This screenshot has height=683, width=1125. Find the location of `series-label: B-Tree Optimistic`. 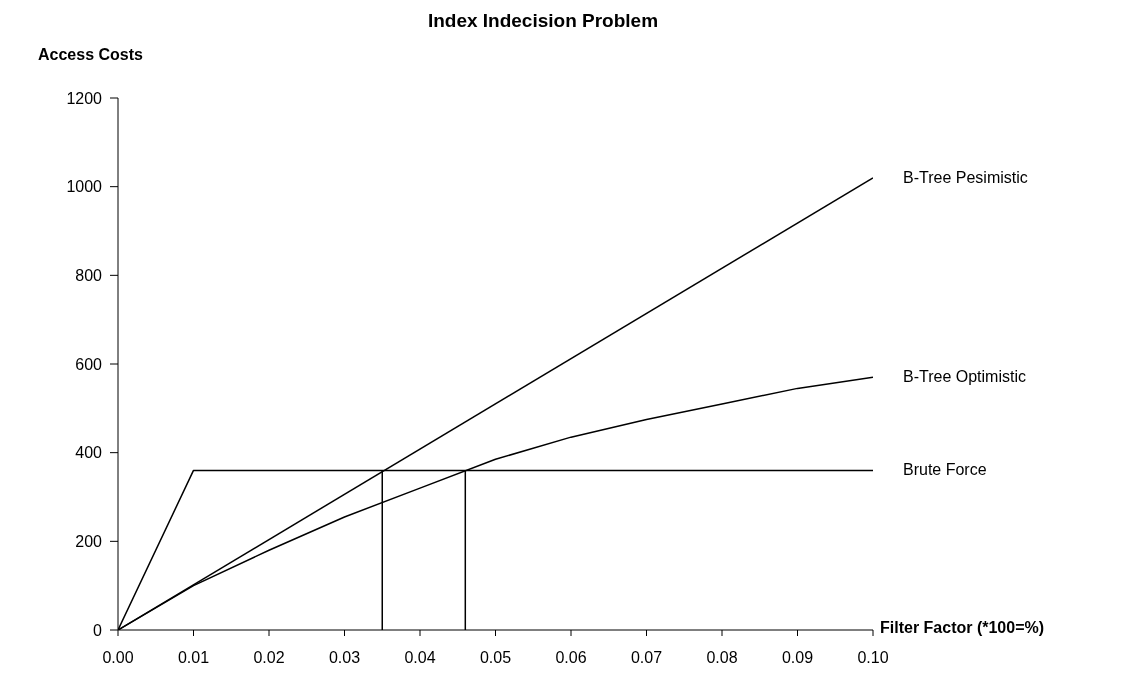

series-label: B-Tree Optimistic is located at coordinates (964, 377).